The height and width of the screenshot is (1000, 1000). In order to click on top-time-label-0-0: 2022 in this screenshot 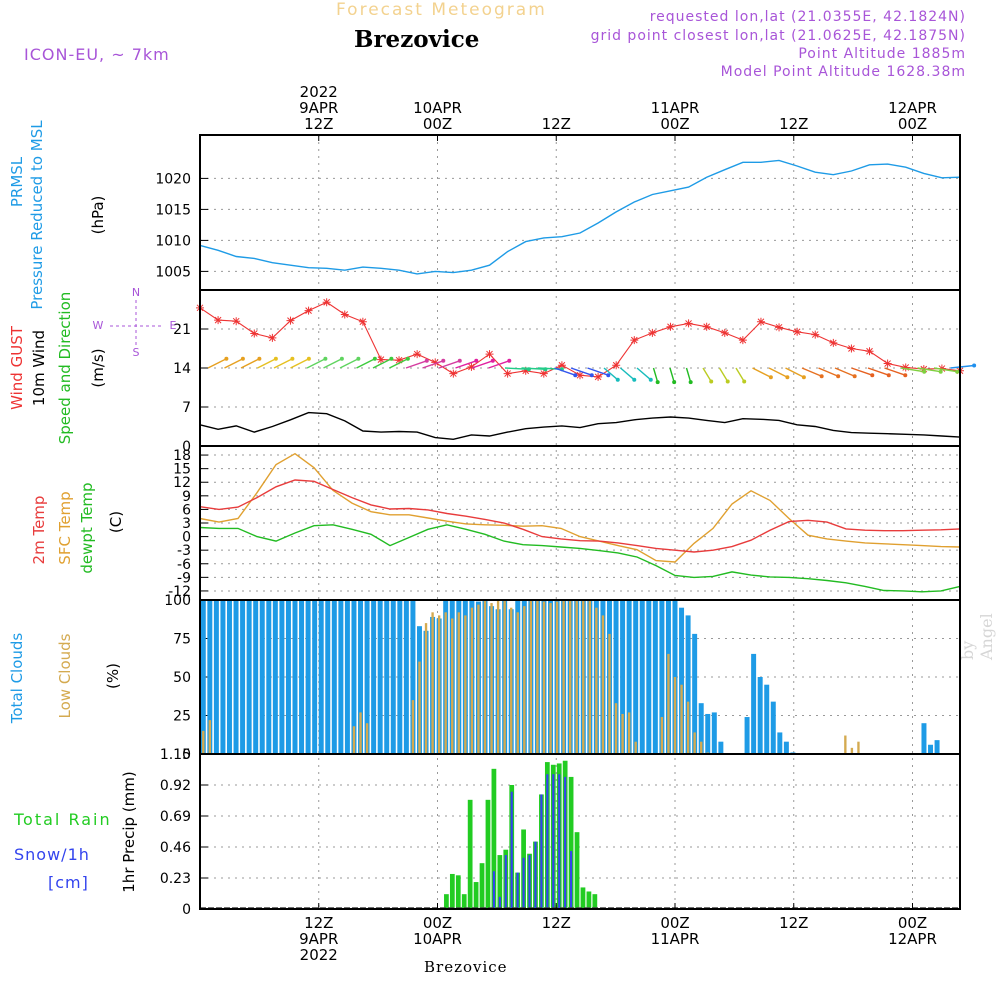, I will do `click(319, 92)`.